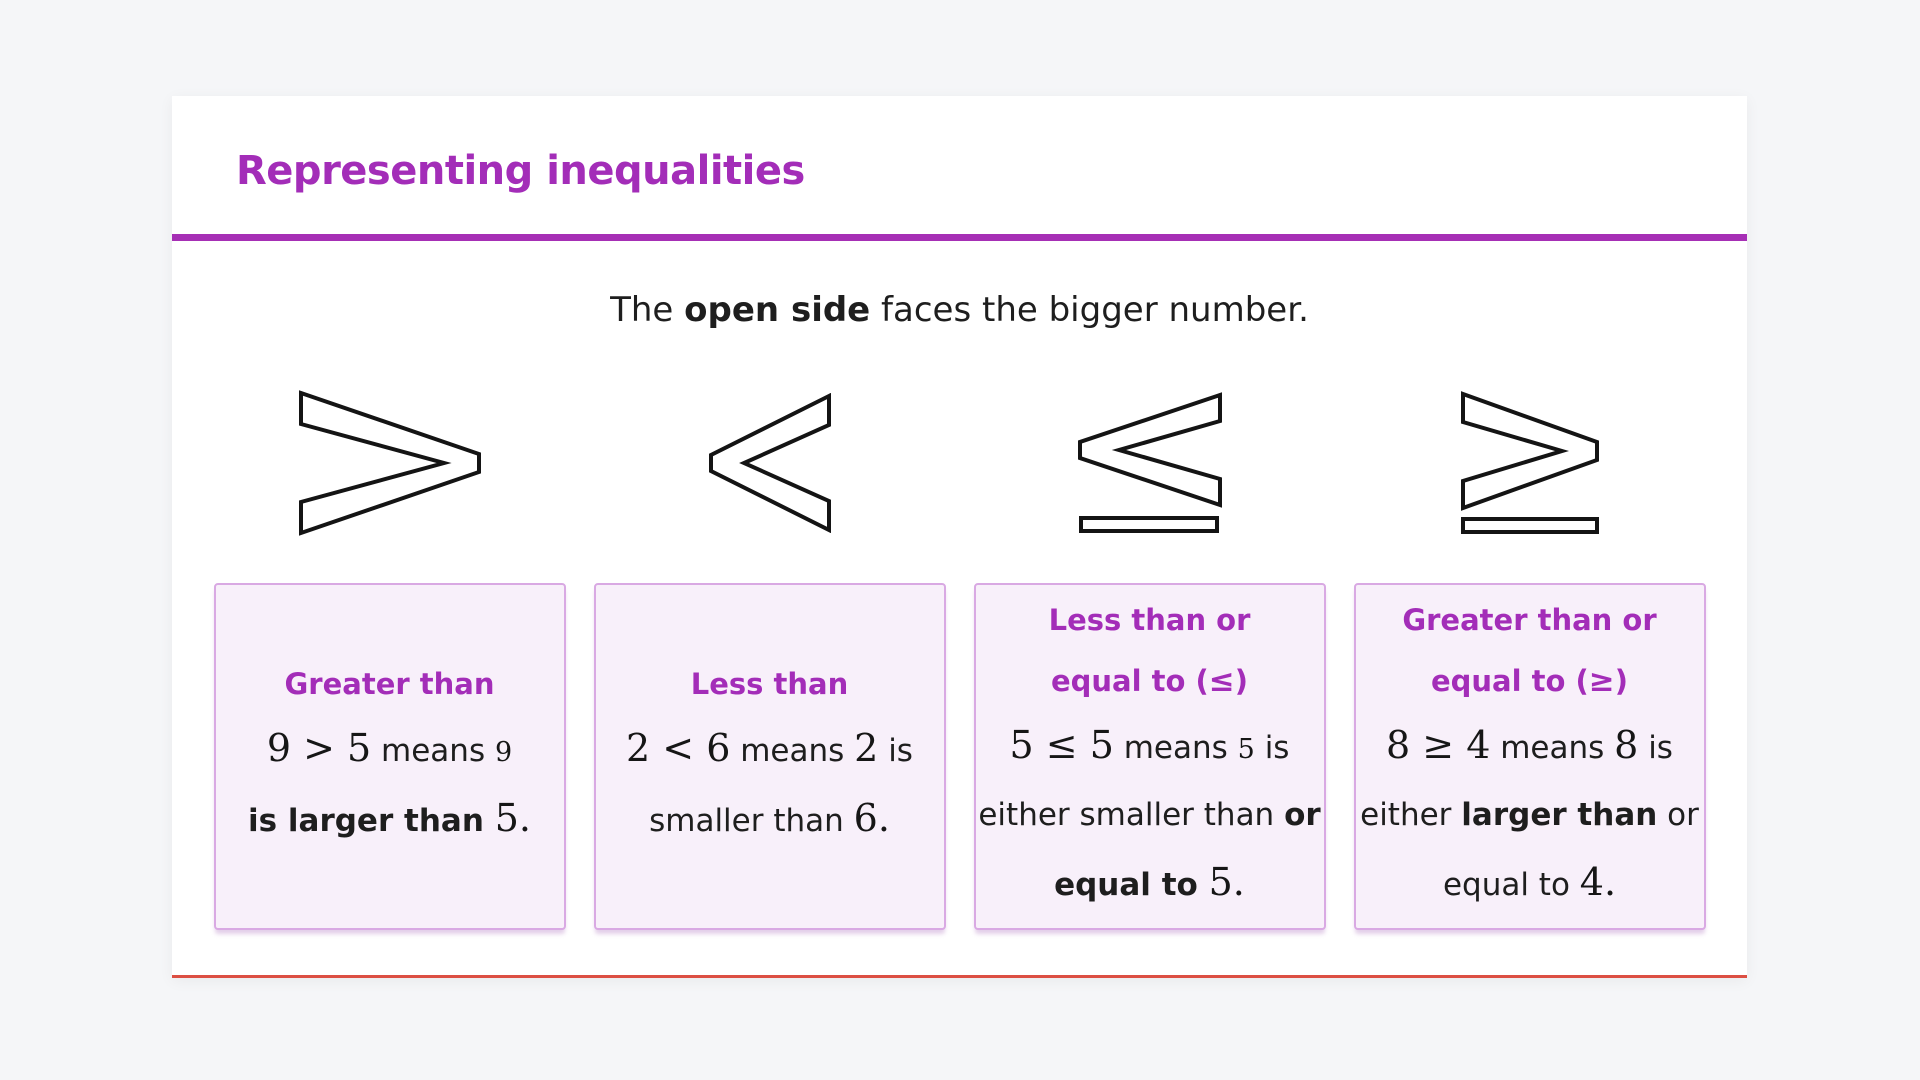 The image size is (1920, 1080). I want to click on text-segment: either smaller than, so click(1131, 815).